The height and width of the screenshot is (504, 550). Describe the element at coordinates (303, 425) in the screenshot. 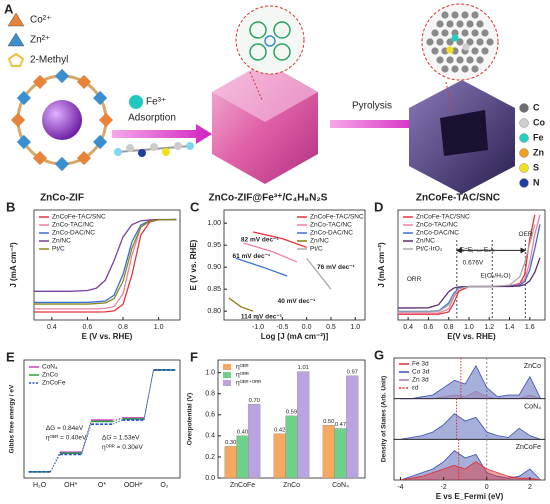

I see `bar` at that location.